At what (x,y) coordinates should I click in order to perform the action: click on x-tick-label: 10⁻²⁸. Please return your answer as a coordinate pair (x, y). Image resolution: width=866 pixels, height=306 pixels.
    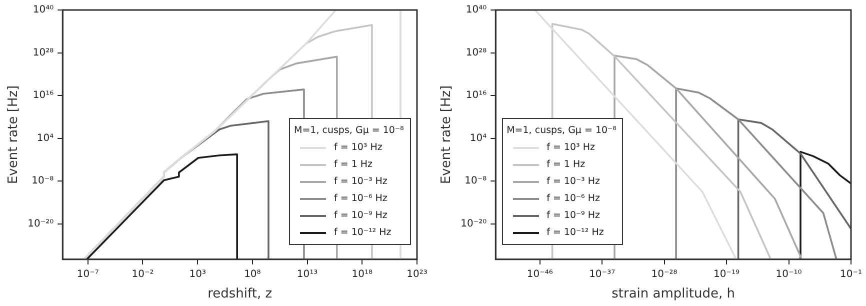
    Looking at the image, I should click on (664, 274).